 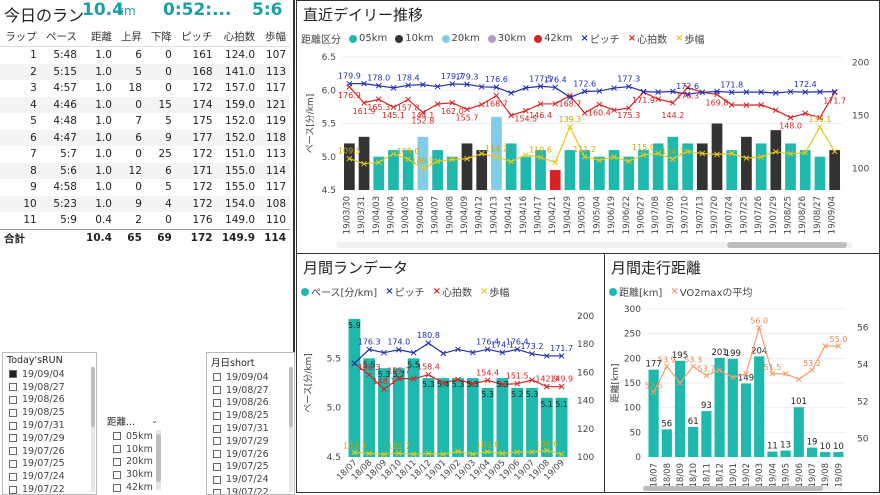 What do you see at coordinates (160, 37) in the screenshot?
I see `column-header: 下降` at bounding box center [160, 37].